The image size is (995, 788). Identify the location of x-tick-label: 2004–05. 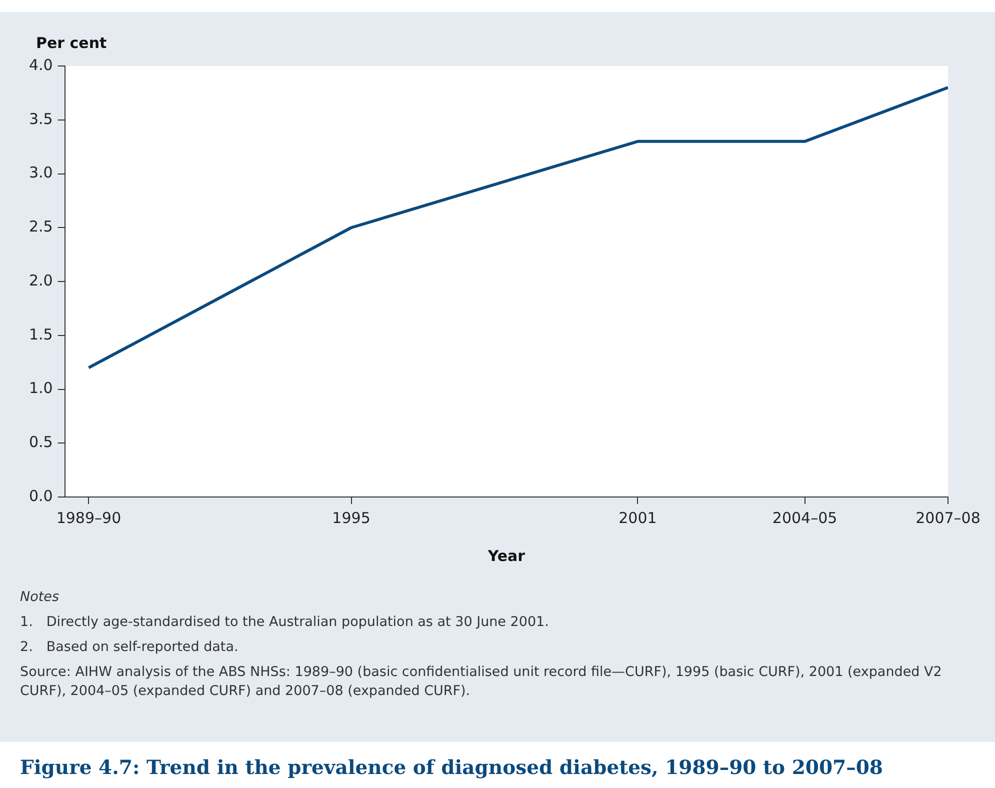
(805, 517).